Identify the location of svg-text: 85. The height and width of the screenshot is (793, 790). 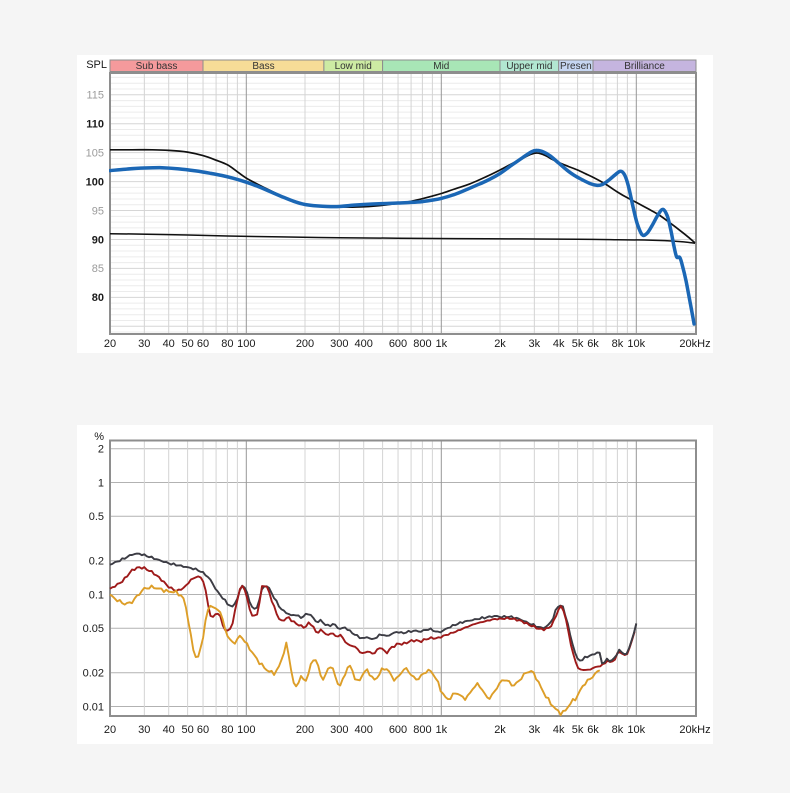
(98, 269).